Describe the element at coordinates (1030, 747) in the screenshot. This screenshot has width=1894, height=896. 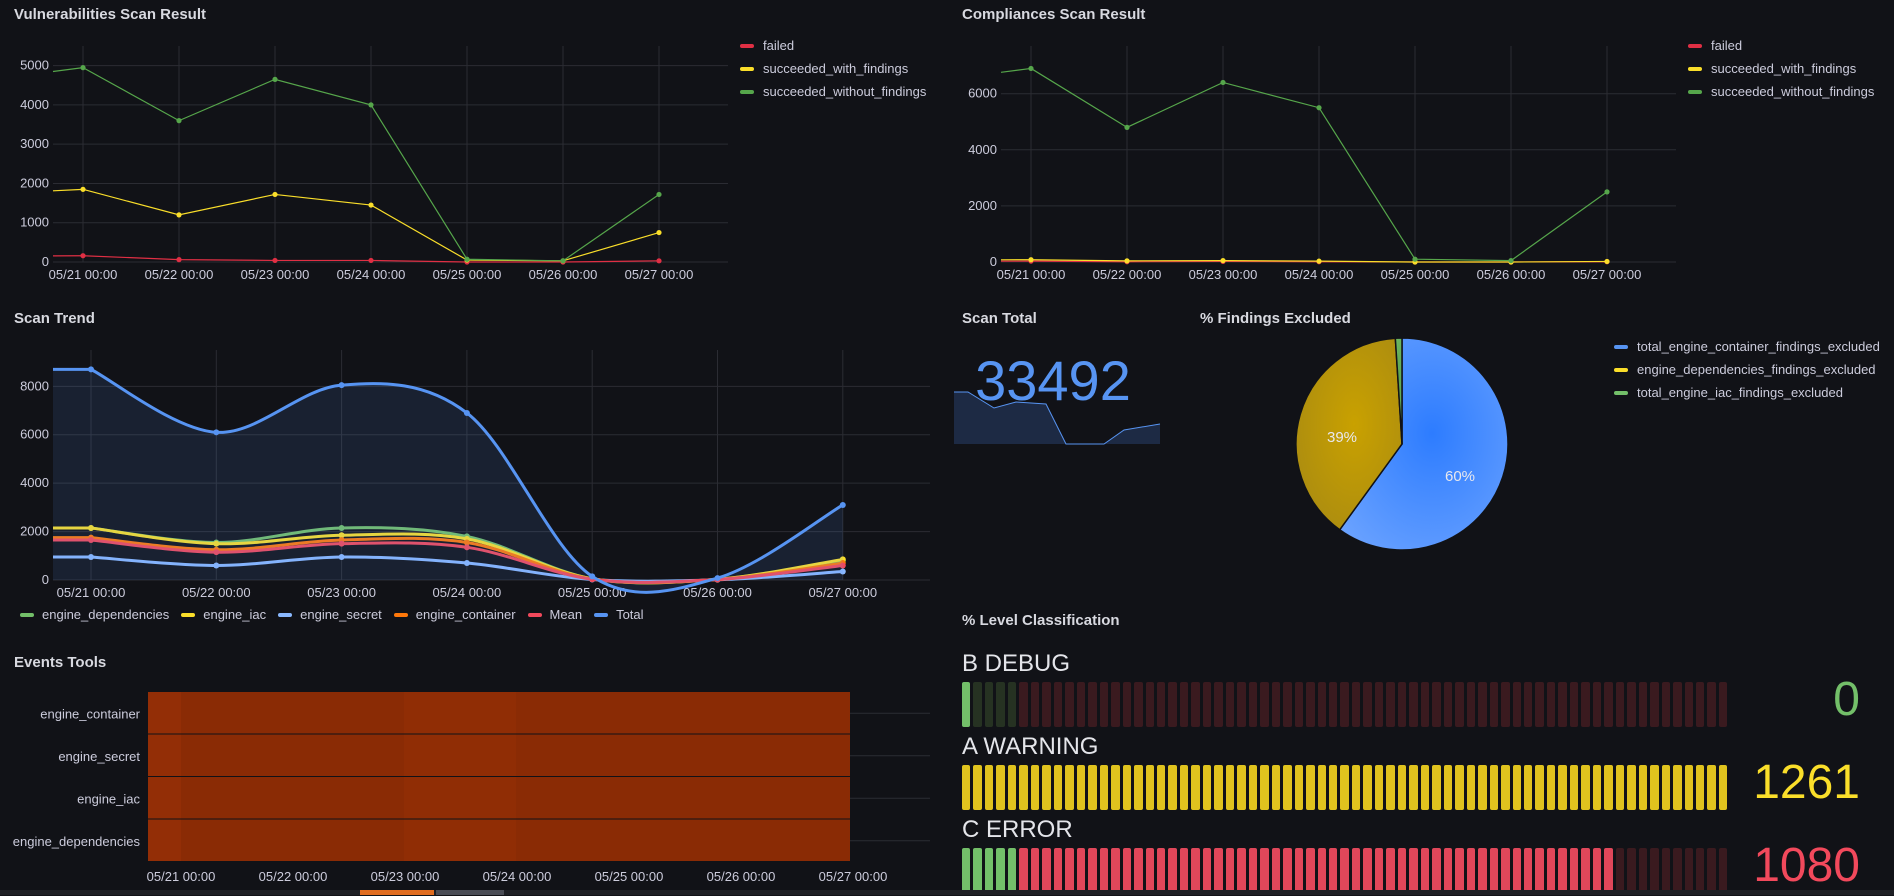
I see `level-label: A WARNING` at that location.